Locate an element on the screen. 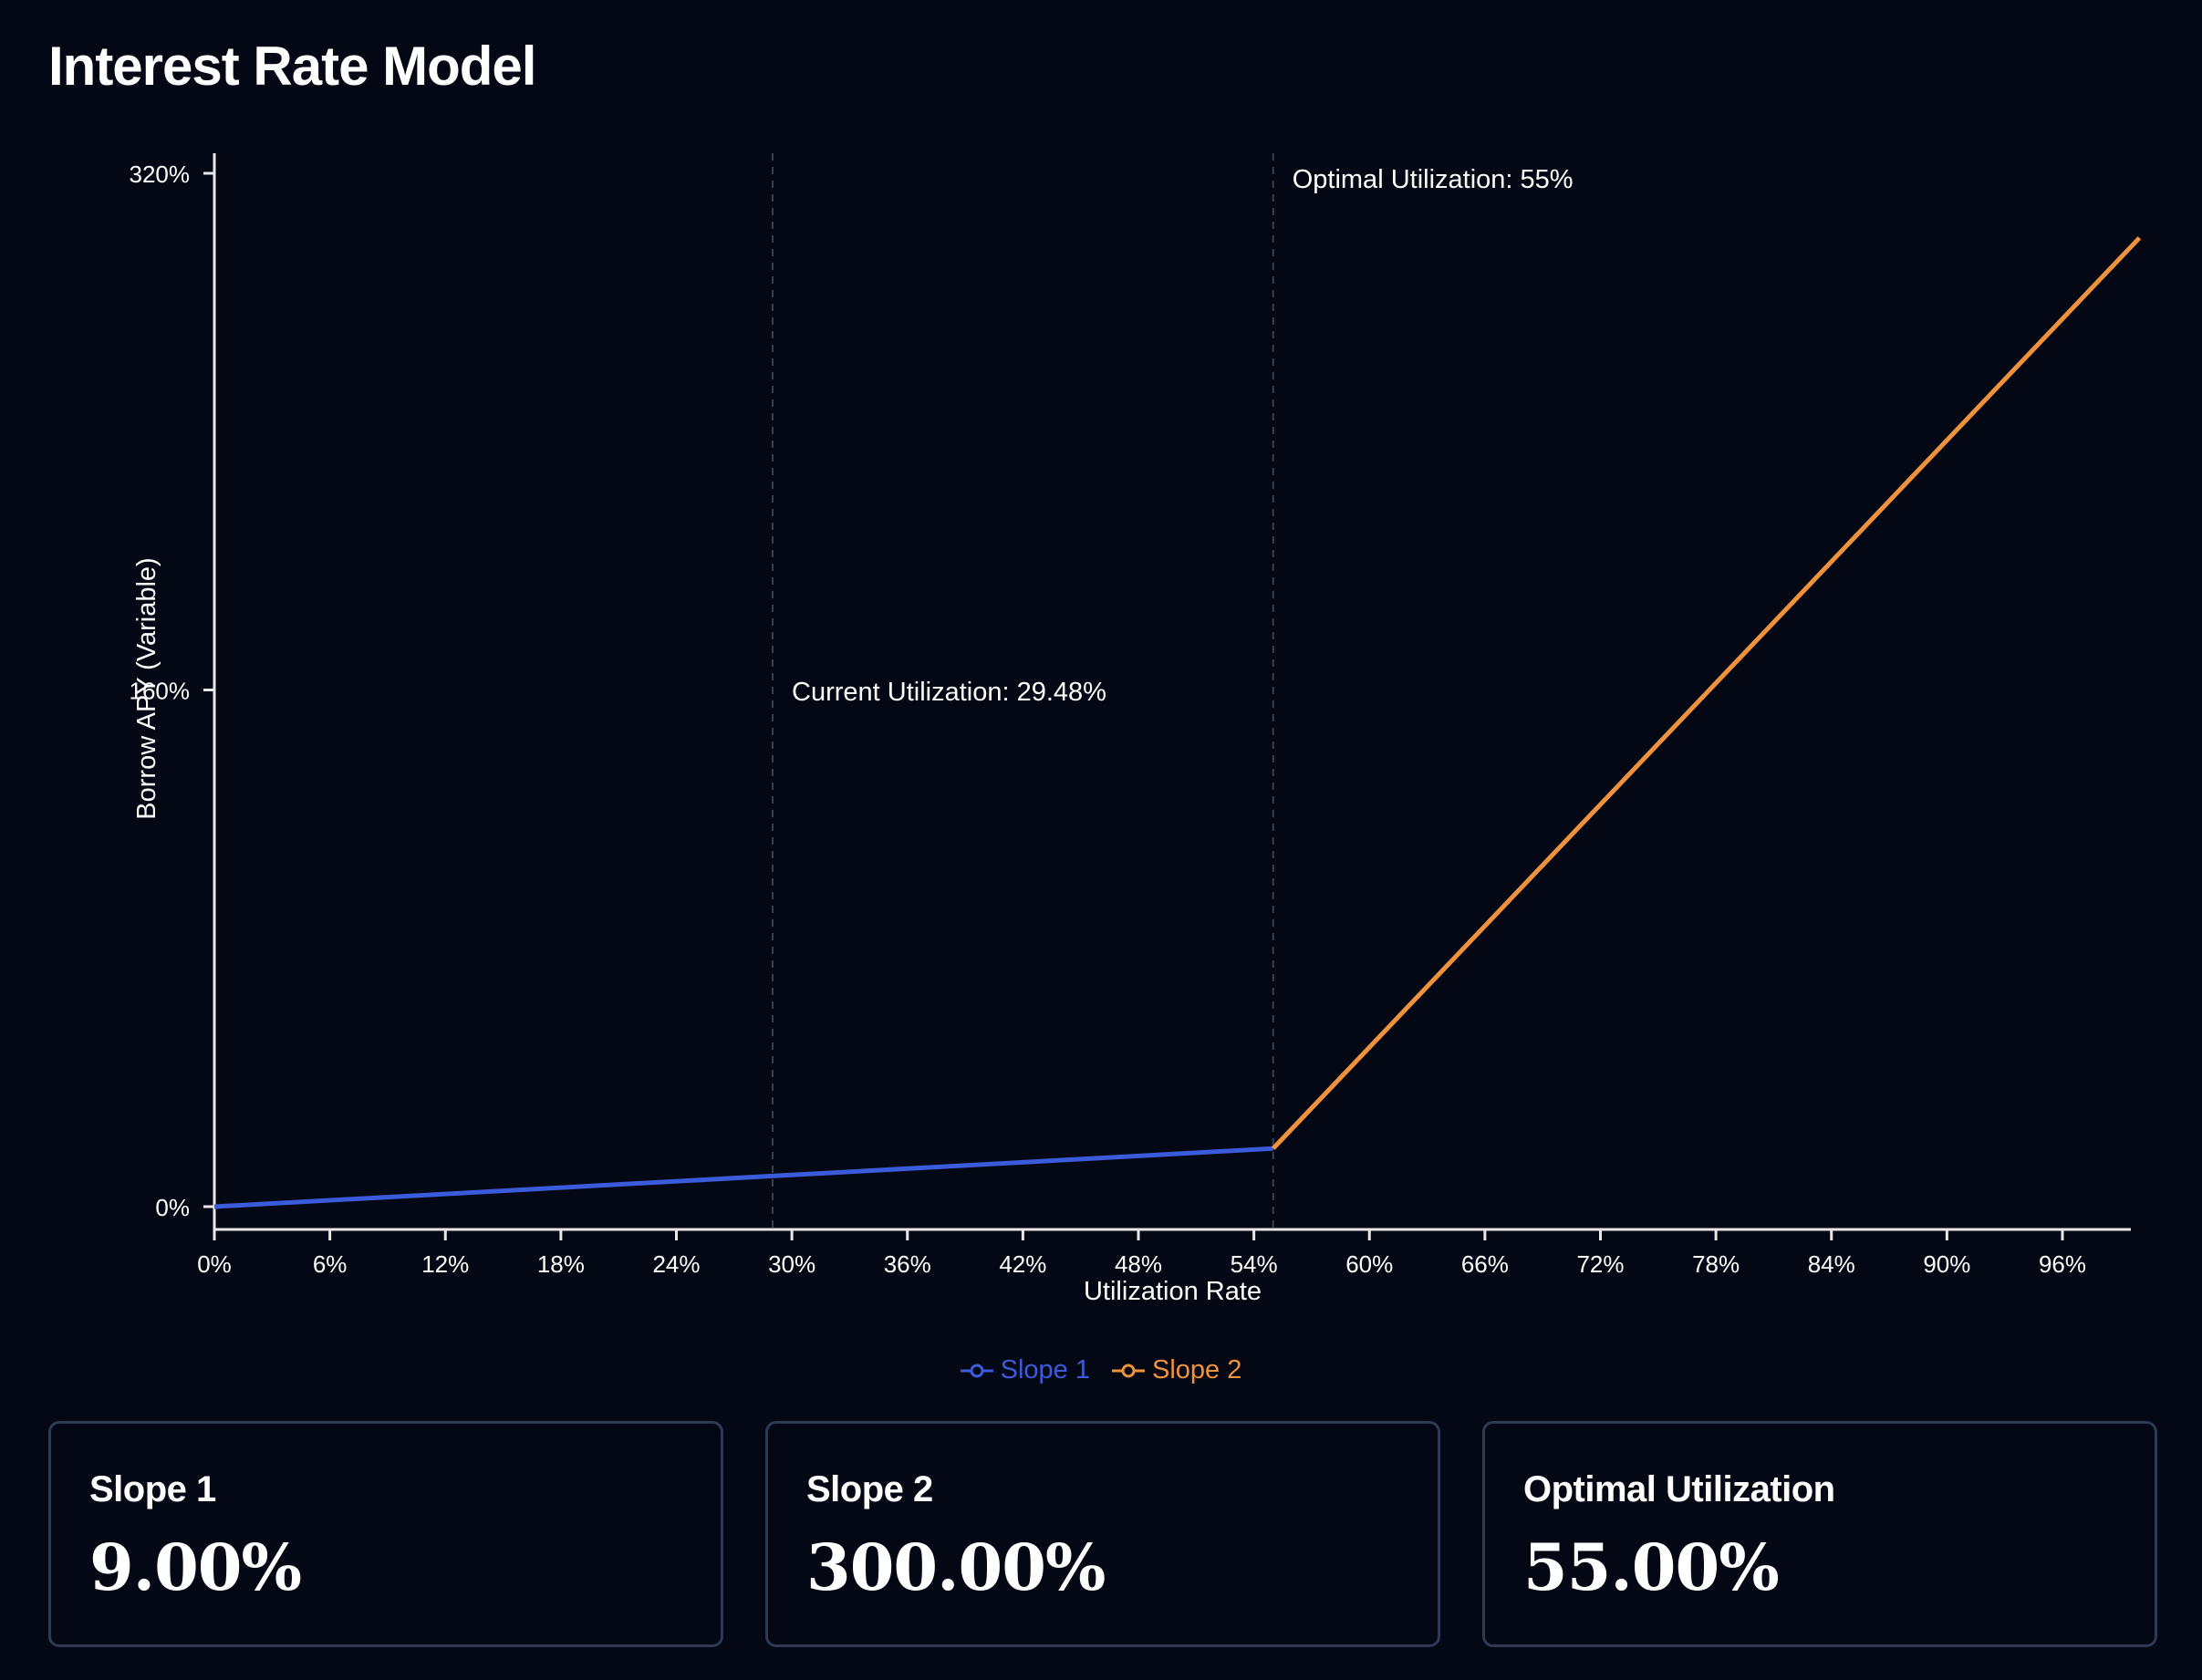  x-tick-label: 24% is located at coordinates (676, 1264).